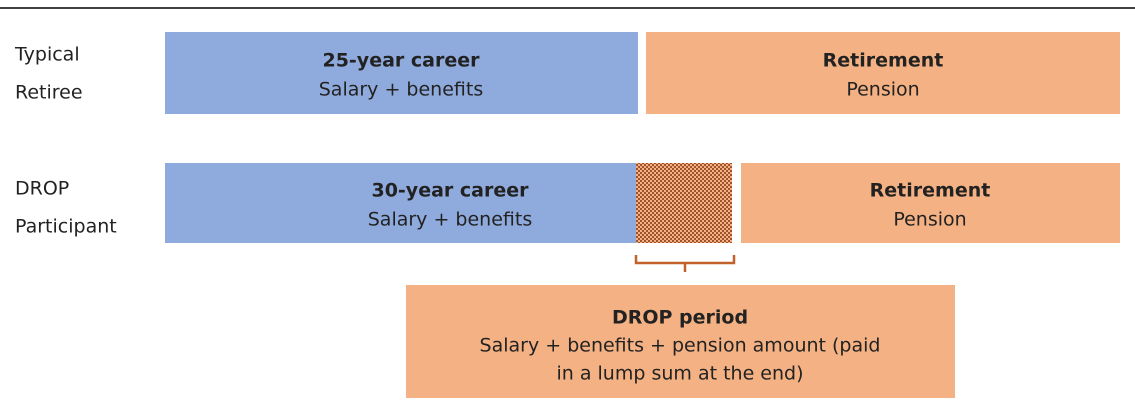 The height and width of the screenshot is (403, 1135). I want to click on row-label: Retiree, so click(49, 93).